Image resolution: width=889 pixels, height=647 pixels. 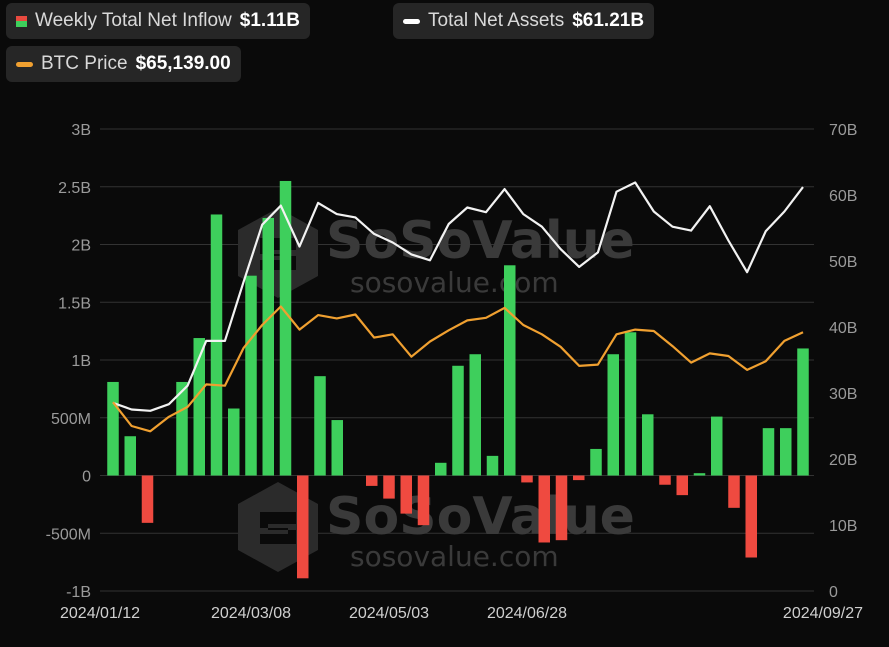 I want to click on legend-label: BTC Price, so click(x=84, y=63).